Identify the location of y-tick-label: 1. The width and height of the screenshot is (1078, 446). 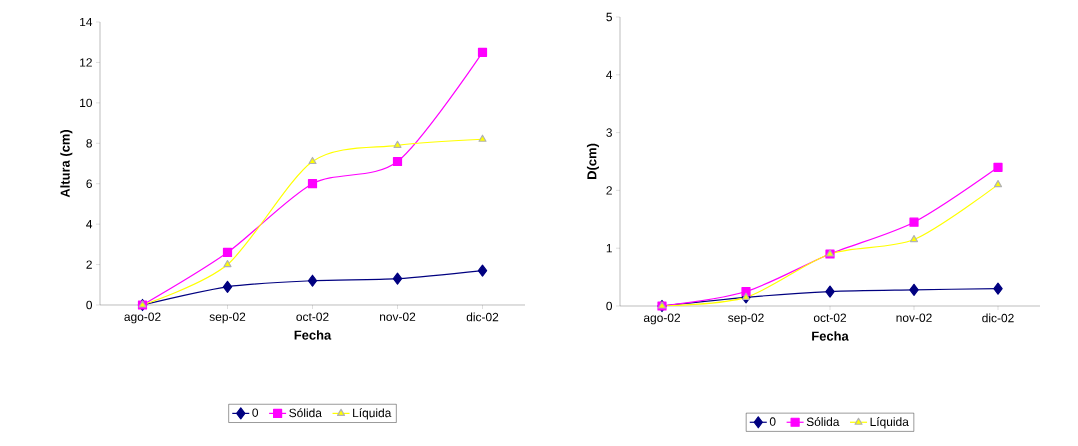
(609, 248).